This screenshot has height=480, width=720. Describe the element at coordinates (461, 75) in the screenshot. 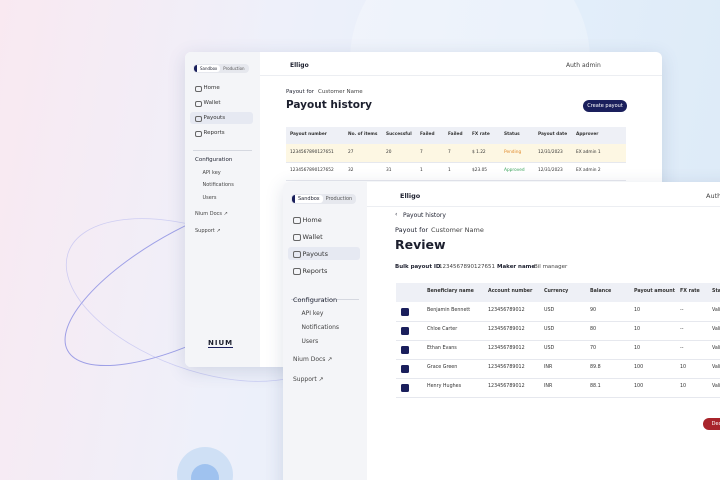

I see `header-divider` at that location.